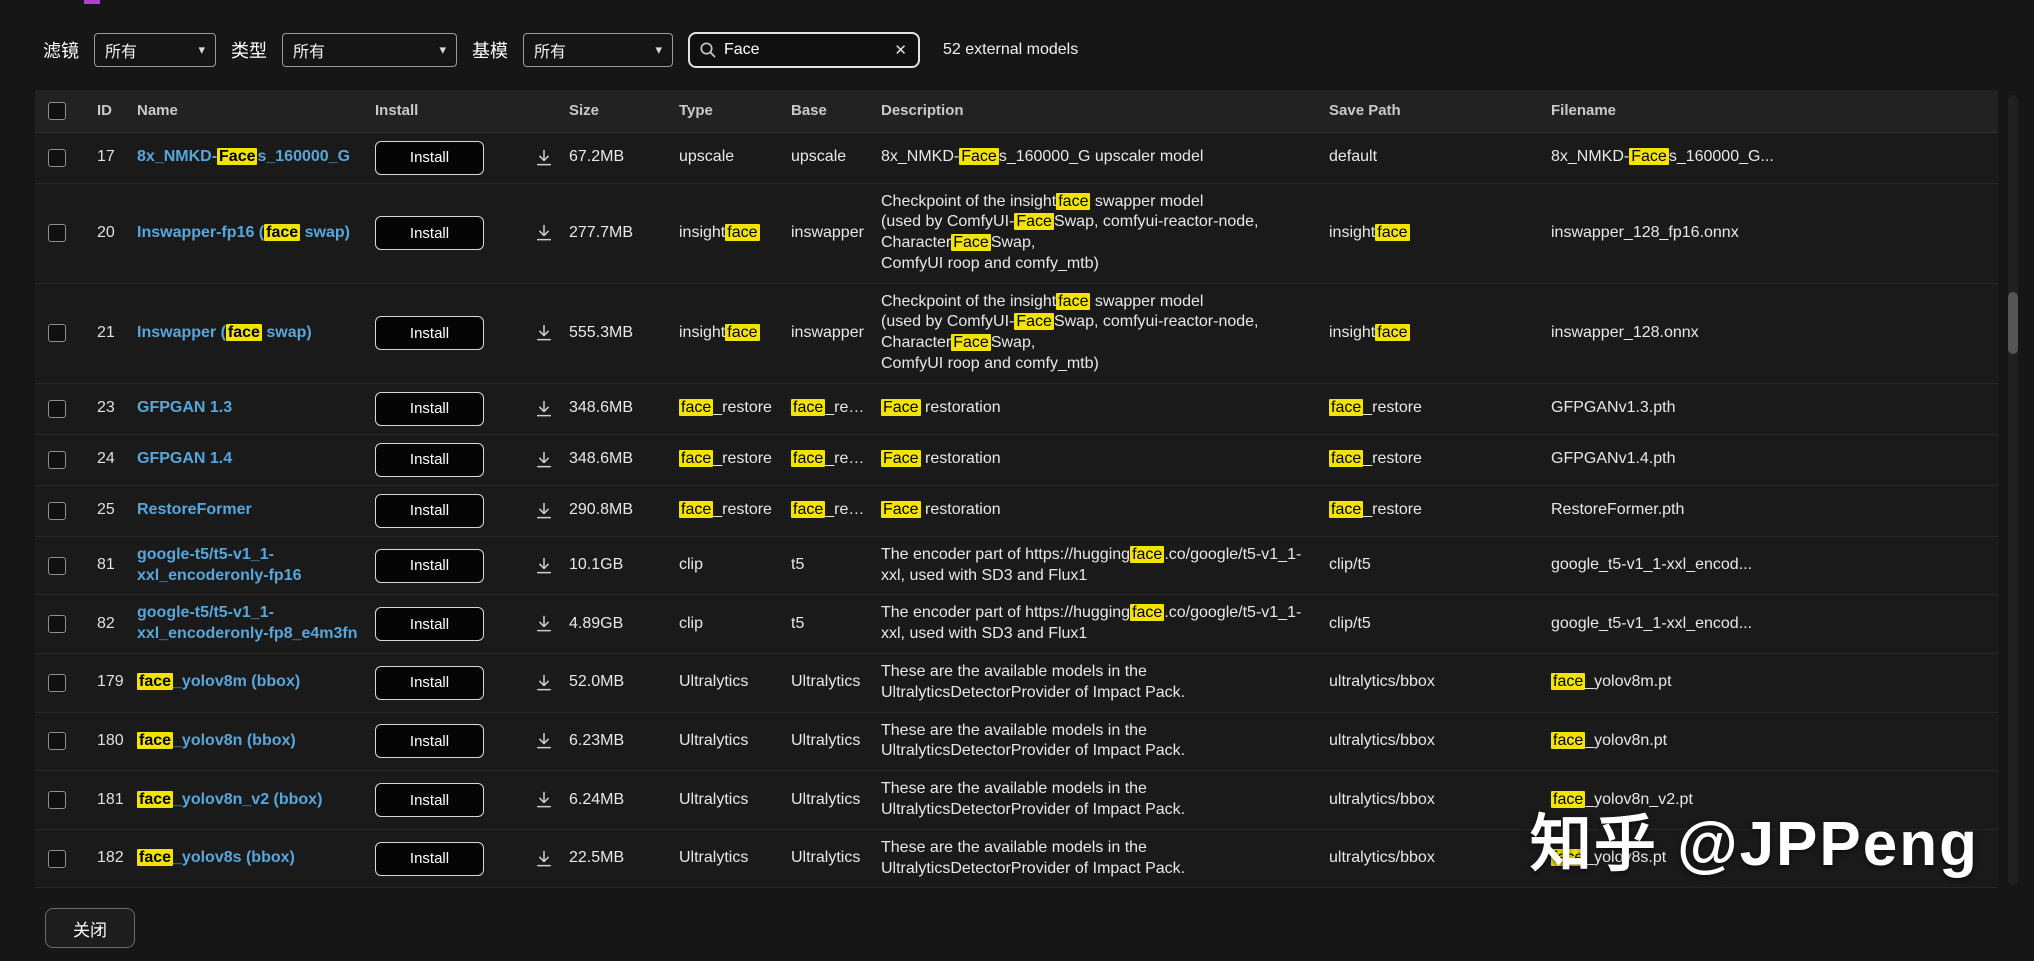  Describe the element at coordinates (719, 232) in the screenshot. I see `row-type: insight face` at that location.